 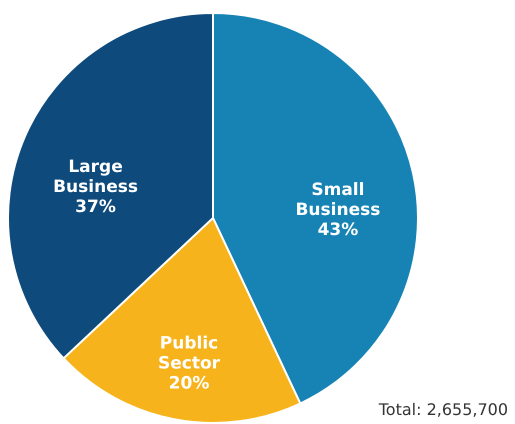 What do you see at coordinates (337, 200) in the screenshot?
I see `slice-label: Small Business` at bounding box center [337, 200].